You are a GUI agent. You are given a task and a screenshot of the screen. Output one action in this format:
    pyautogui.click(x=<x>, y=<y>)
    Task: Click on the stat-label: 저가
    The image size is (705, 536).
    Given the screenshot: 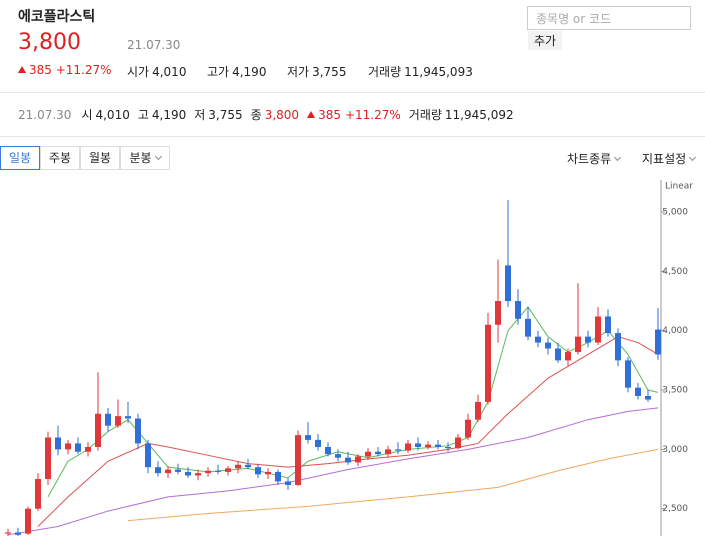 What is the action you would take?
    pyautogui.click(x=298, y=72)
    